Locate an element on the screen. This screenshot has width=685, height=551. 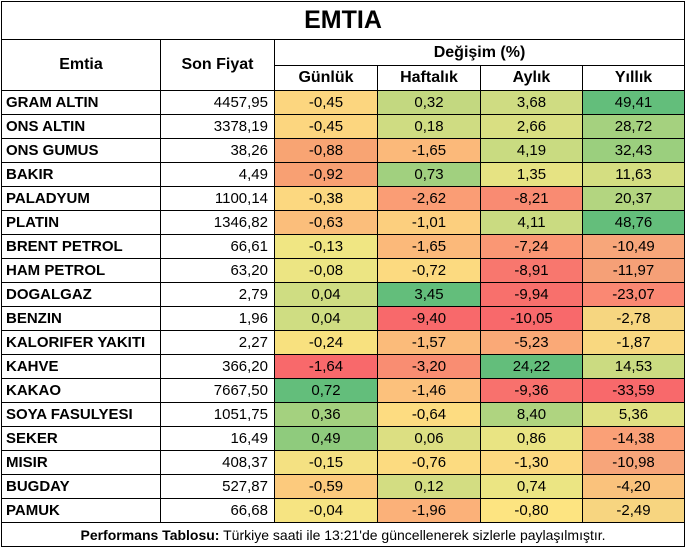
table-row: BRENT PETROL 66,61 -0,13 -1,65 -7,24 -10,49 is located at coordinates (343, 246).